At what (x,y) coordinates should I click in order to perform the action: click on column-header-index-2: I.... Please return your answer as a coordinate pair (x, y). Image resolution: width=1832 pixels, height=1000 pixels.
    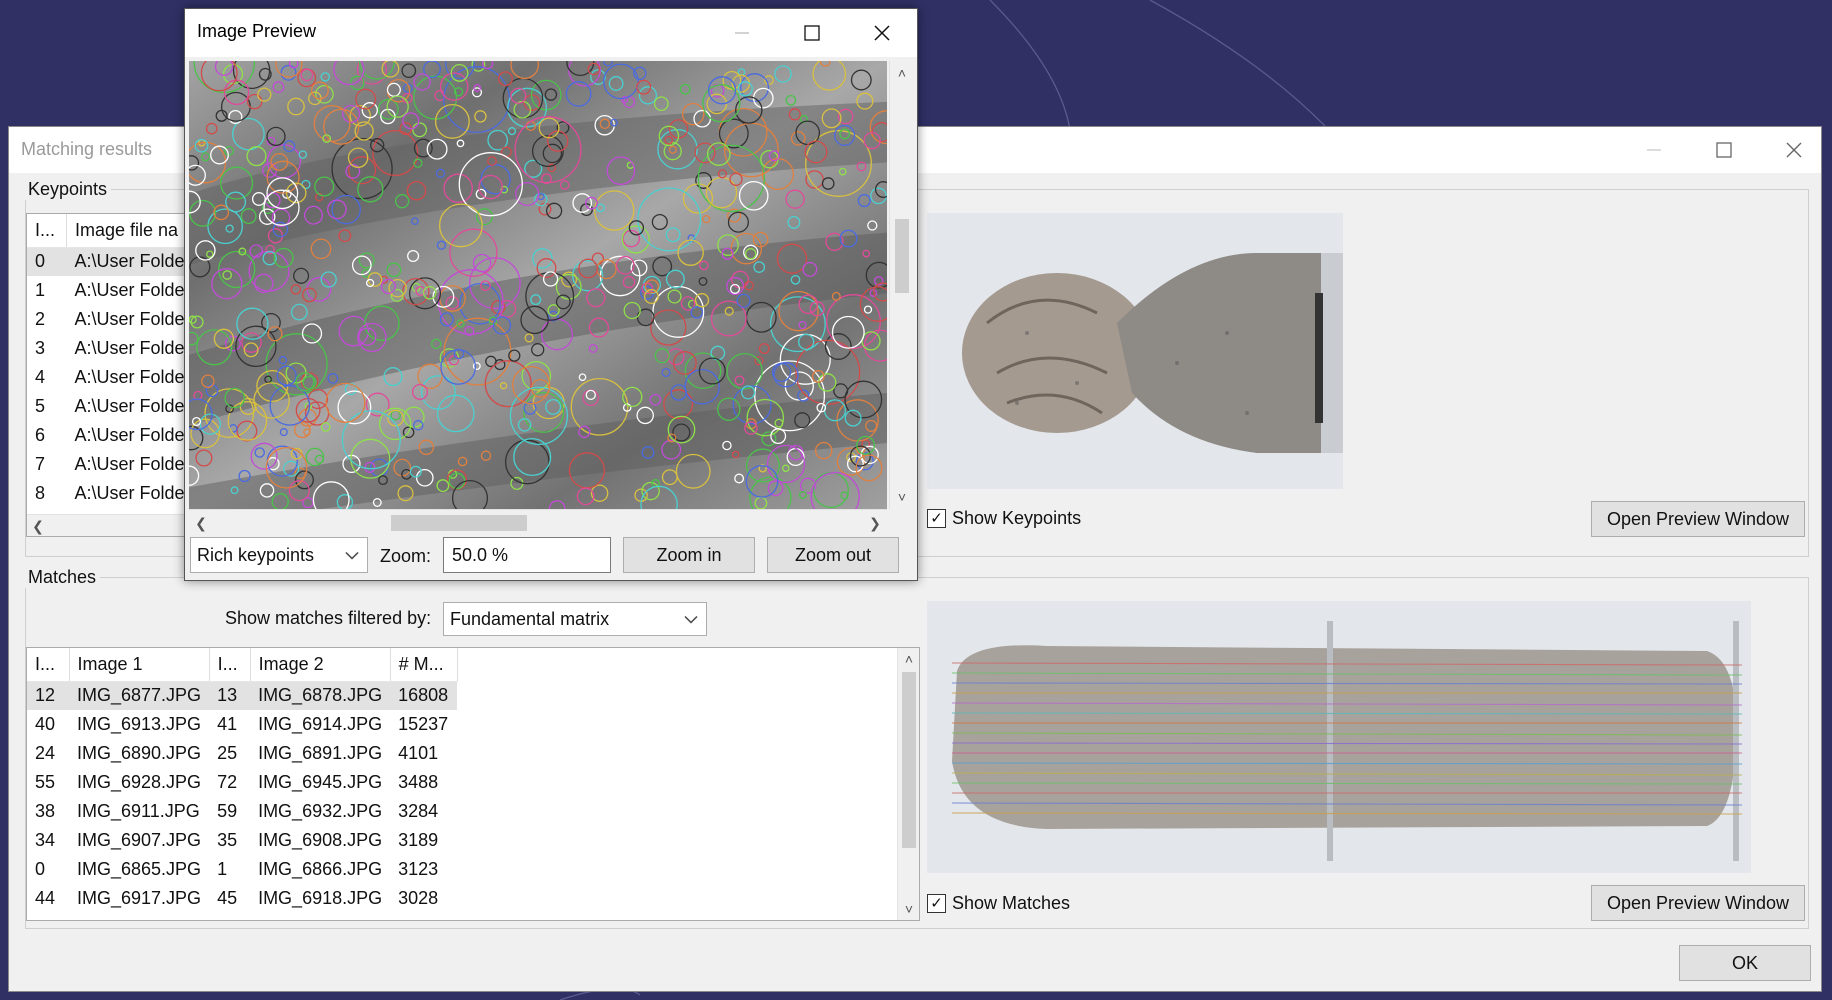
    Looking at the image, I should click on (230, 665).